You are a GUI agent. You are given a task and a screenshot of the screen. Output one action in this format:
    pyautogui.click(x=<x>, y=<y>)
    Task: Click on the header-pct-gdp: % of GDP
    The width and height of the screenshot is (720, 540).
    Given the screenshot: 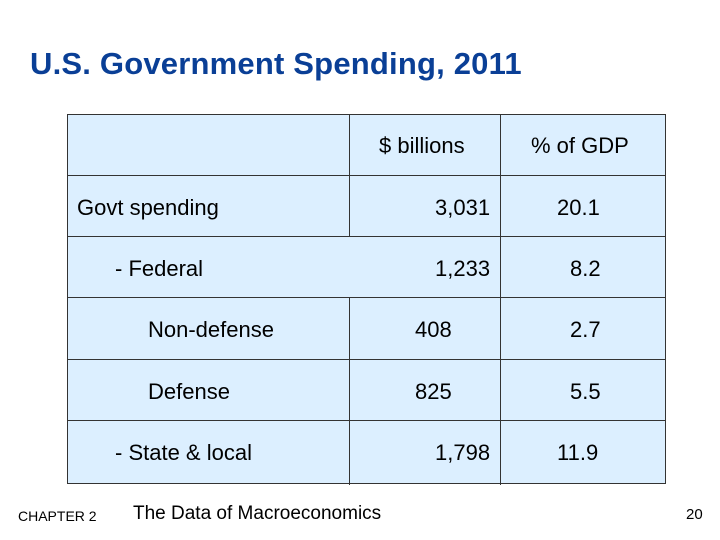 What is the action you would take?
    pyautogui.click(x=580, y=145)
    